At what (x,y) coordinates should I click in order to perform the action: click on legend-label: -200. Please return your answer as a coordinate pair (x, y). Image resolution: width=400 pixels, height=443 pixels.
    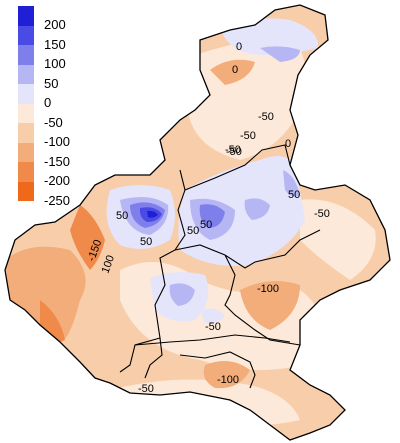
    Looking at the image, I should click on (57, 180).